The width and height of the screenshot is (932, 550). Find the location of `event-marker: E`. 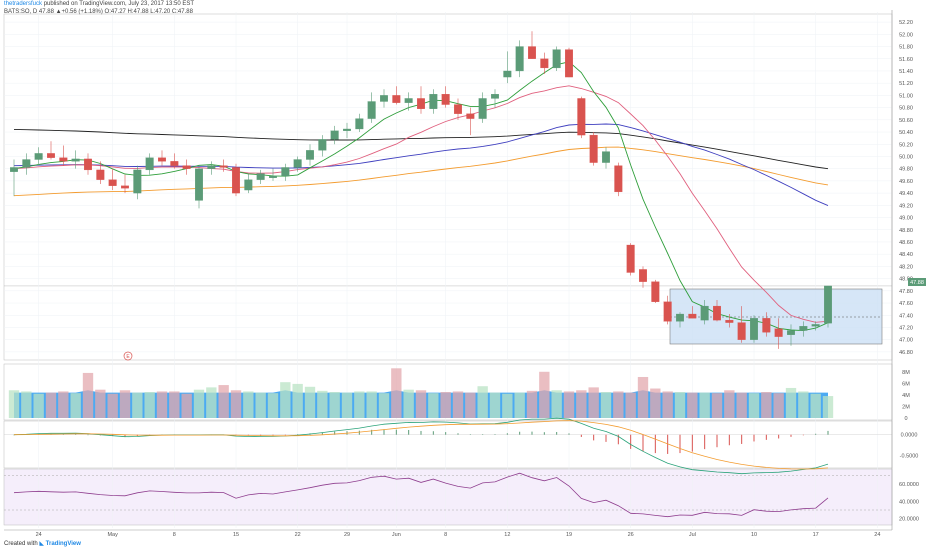

event-marker: E is located at coordinates (128, 356).